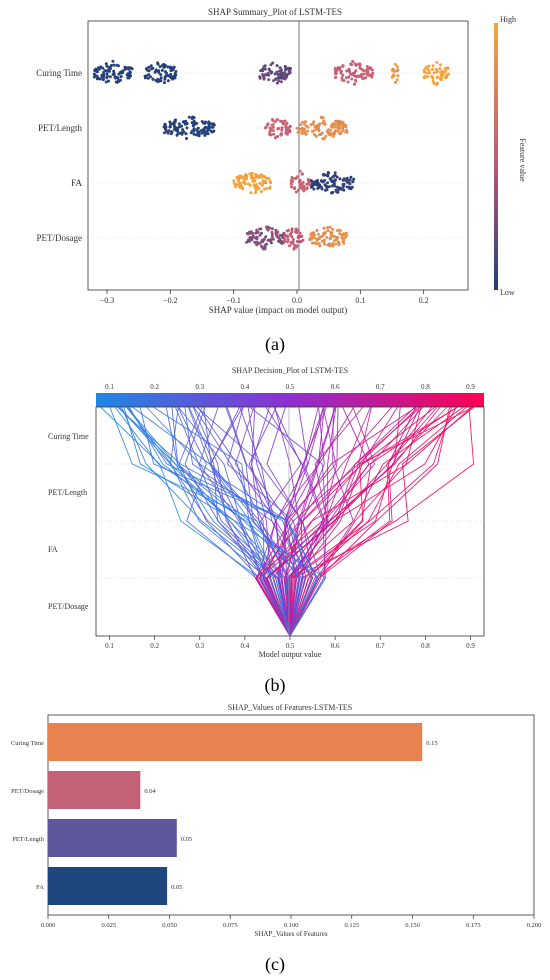 The image size is (550, 980). What do you see at coordinates (290, 707) in the screenshot?
I see `bar-title: SHAP_Values of Features-LSTM-TES` at bounding box center [290, 707].